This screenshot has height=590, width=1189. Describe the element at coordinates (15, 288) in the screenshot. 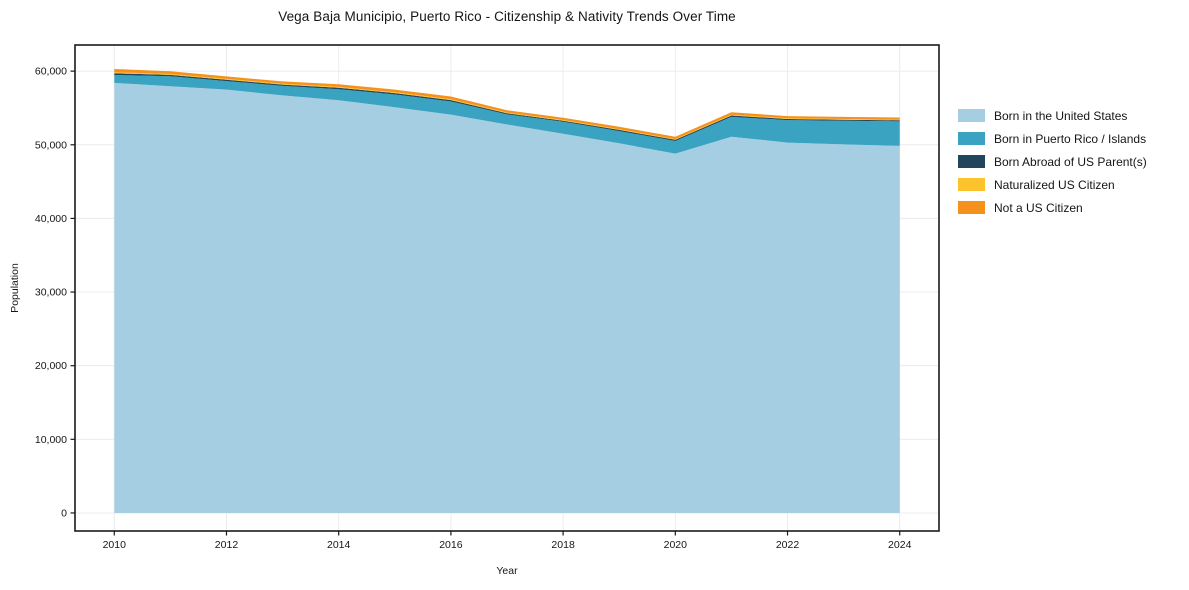

I see `y-axis-label: Population` at that location.